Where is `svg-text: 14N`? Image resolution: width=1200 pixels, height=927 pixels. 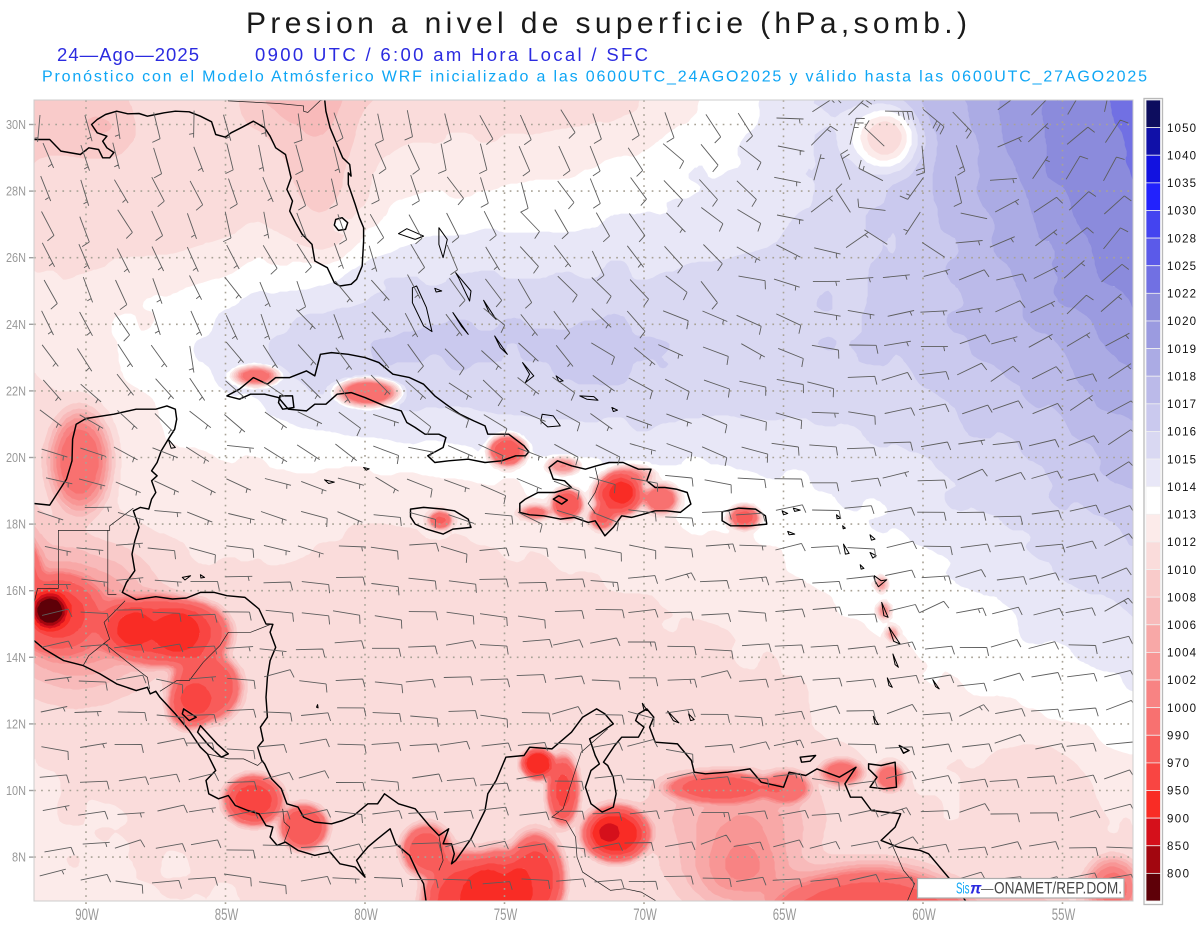 svg-text: 14N is located at coordinates (16, 658).